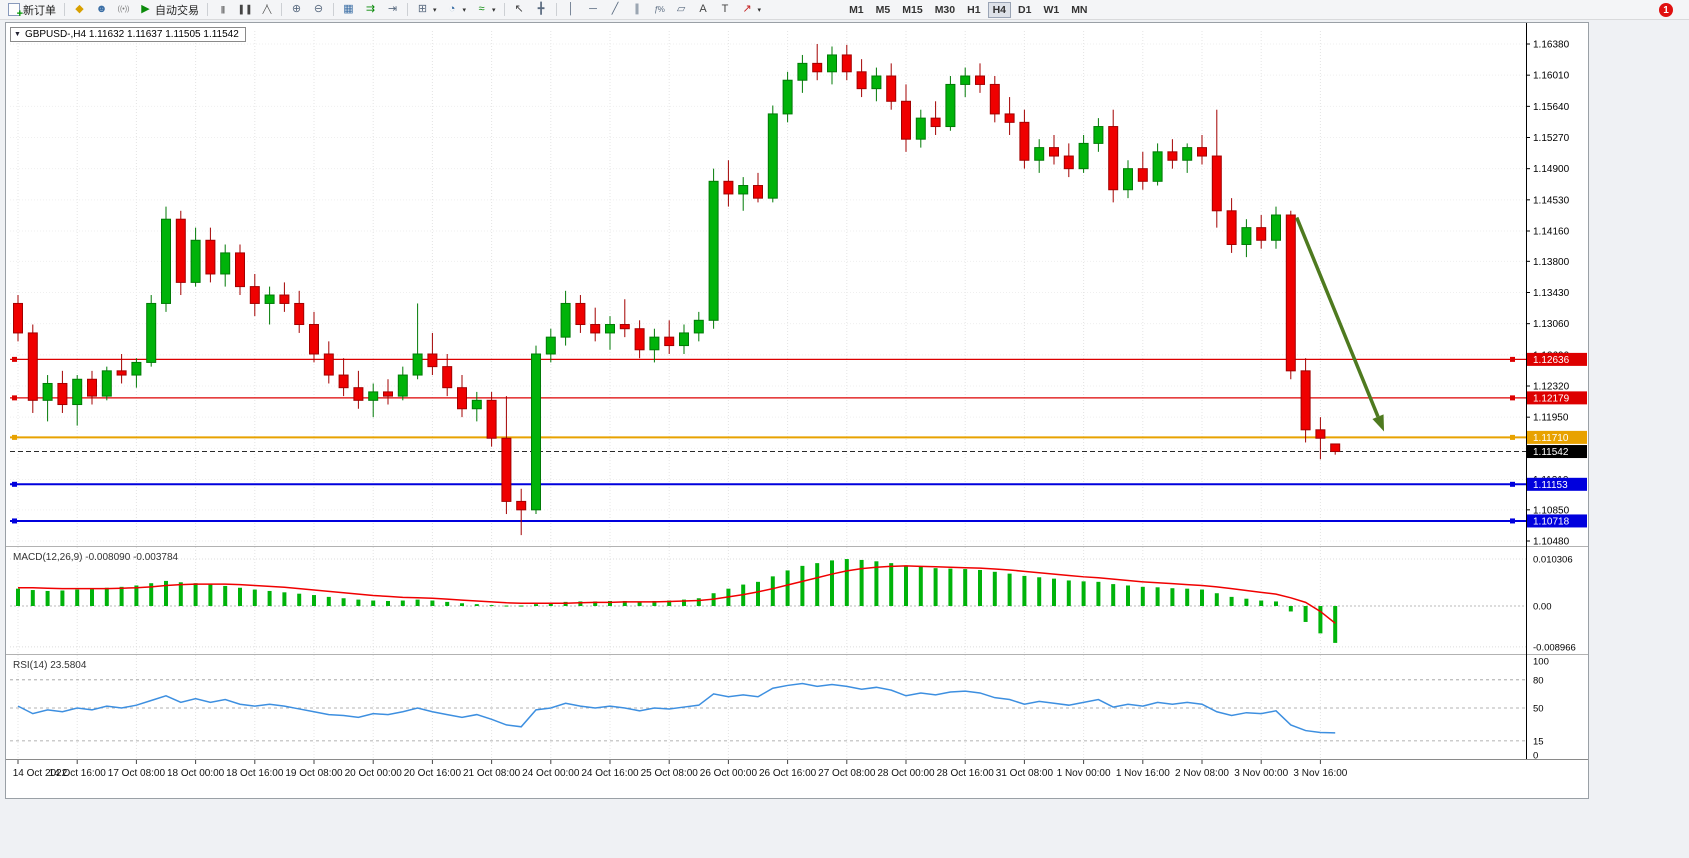 The height and width of the screenshot is (858, 1689). Describe the element at coordinates (485, 10) in the screenshot. I see `indicators-button: ≈ ▾` at that location.